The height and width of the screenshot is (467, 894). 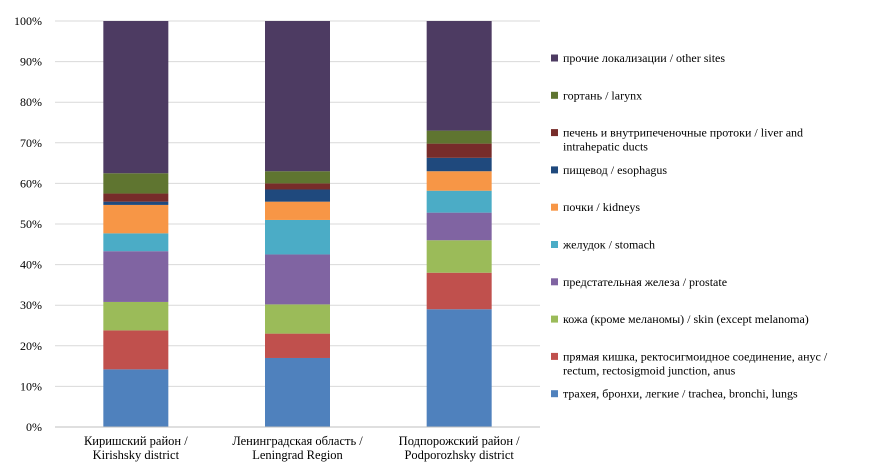 What do you see at coordinates (136, 455) in the screenshot?
I see `x-category-label: Kirishsky district` at bounding box center [136, 455].